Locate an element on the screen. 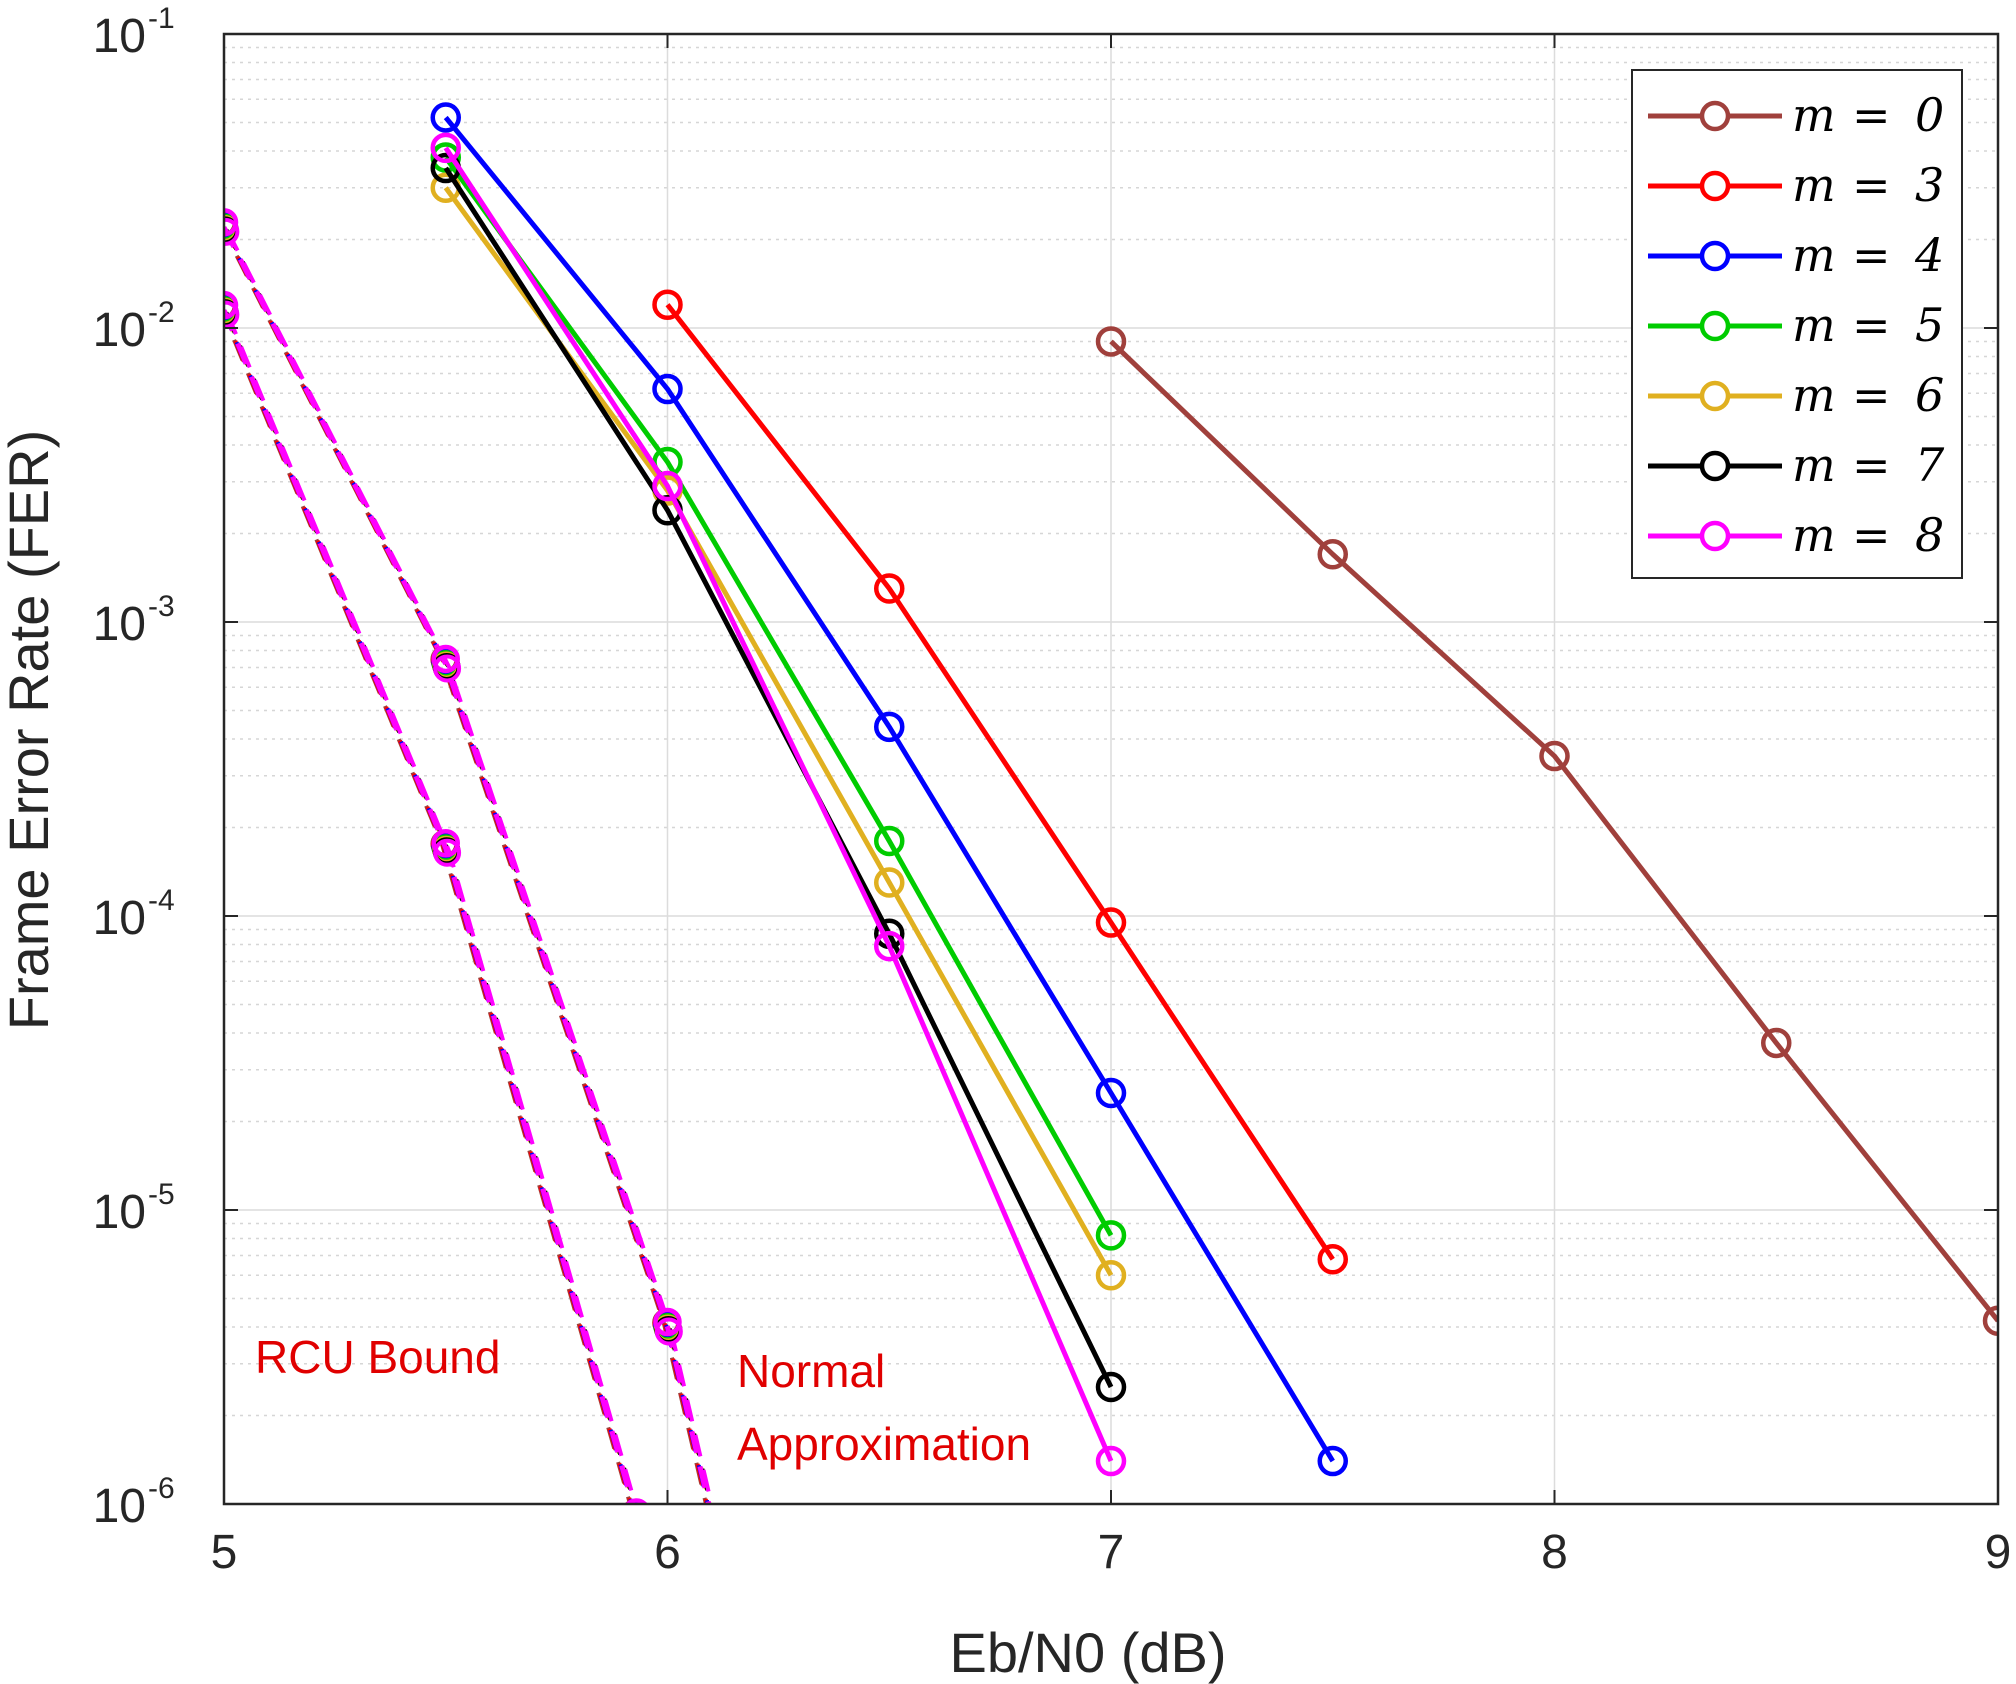 This screenshot has width=2016, height=1684. y-axis-label: Frame Error Rate (FER) is located at coordinates (30, 730).